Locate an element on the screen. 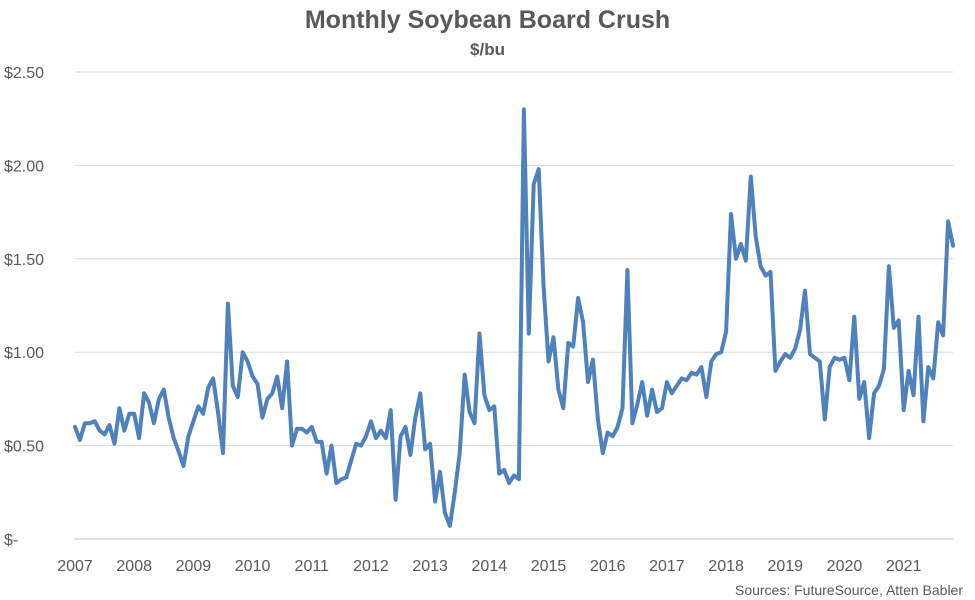 The image size is (975, 600). x-tick-label: 2020 is located at coordinates (845, 566).